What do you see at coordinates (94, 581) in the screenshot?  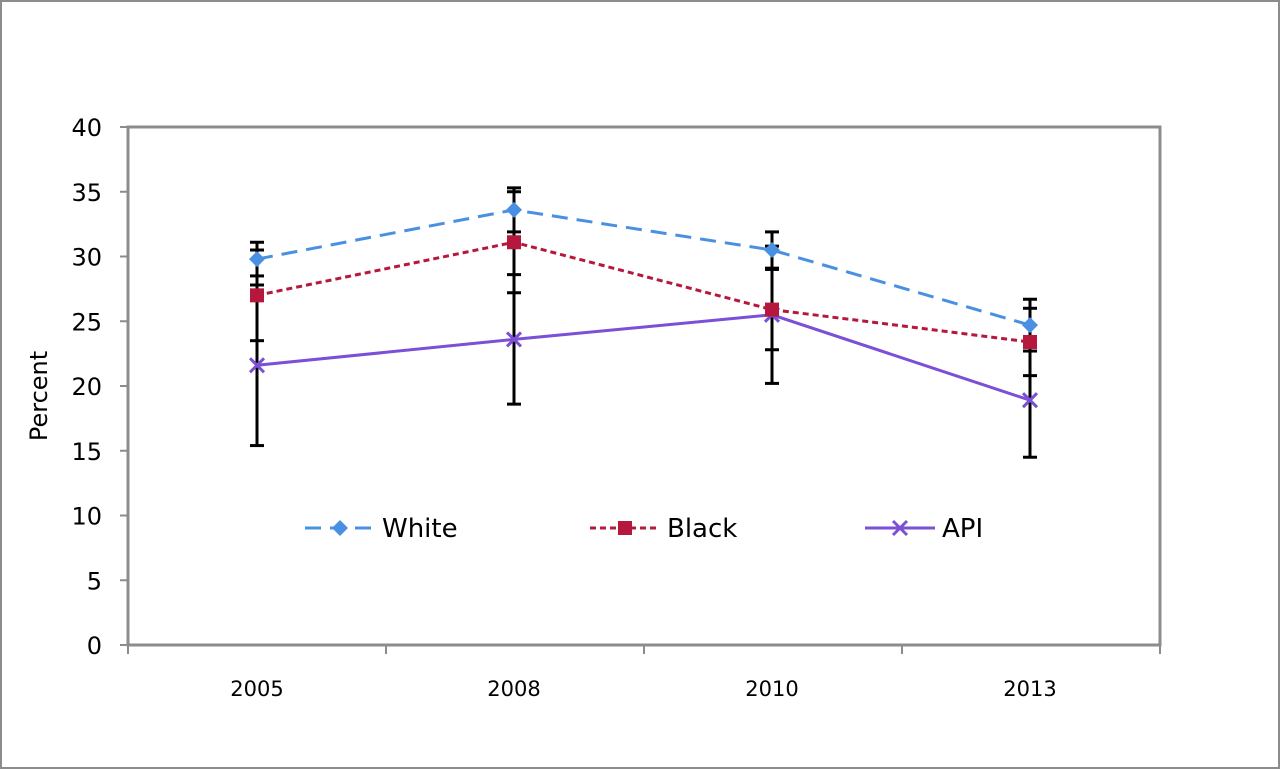 I see `y-tick-label: 5` at bounding box center [94, 581].